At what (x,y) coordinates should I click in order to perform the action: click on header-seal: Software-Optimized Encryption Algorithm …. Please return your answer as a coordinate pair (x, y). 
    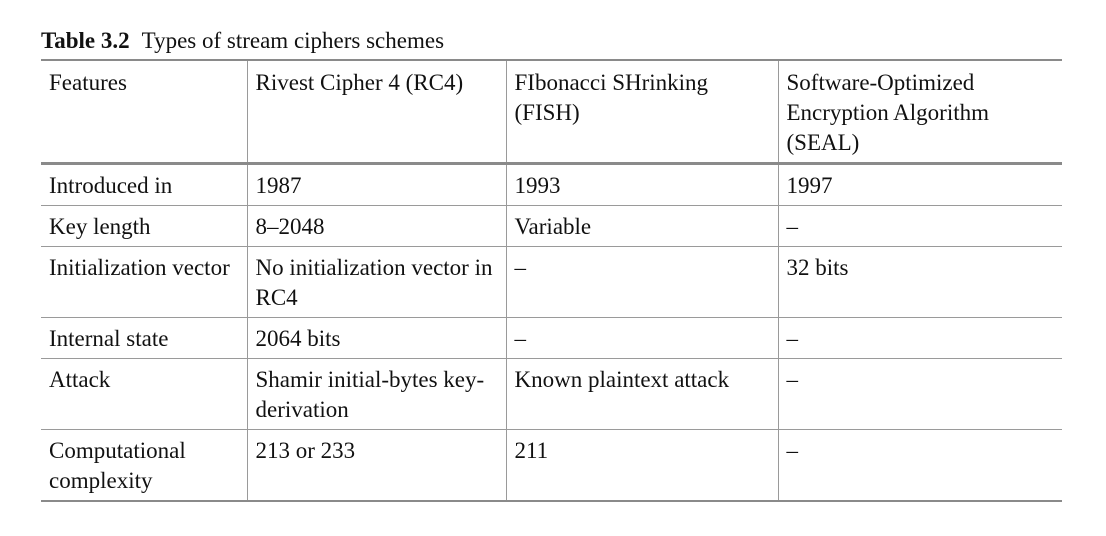
    Looking at the image, I should click on (919, 112).